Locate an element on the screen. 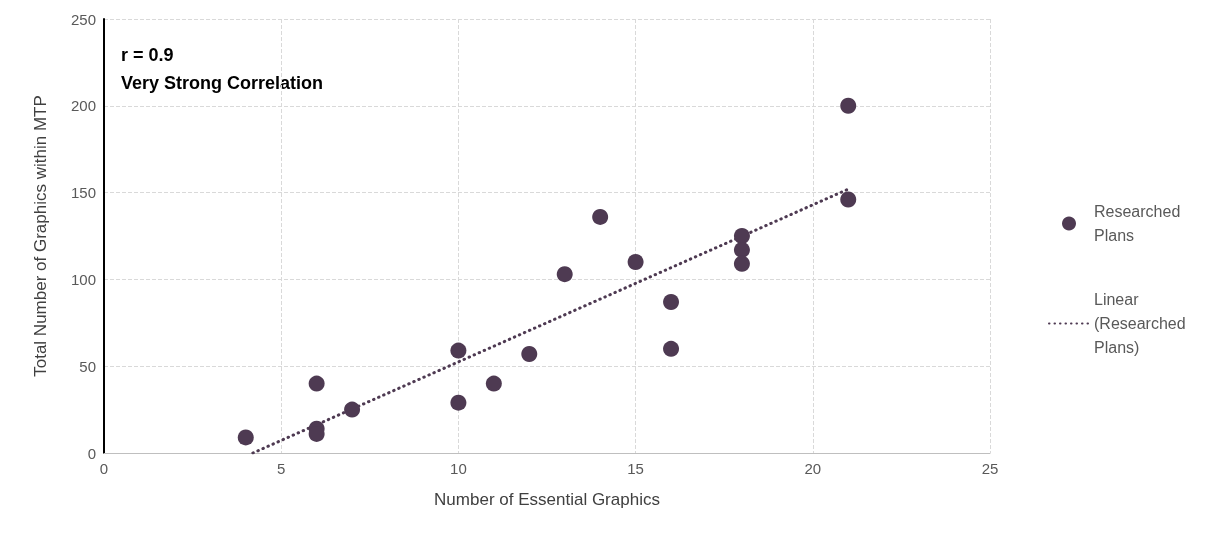 This screenshot has width=1209, height=559. y-tick-label: 150 is located at coordinates (83, 193).